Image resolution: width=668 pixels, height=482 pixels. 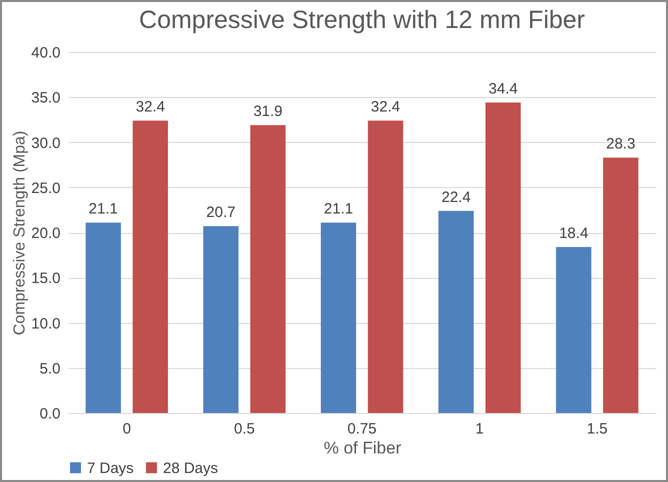 What do you see at coordinates (50, 414) in the screenshot?
I see `y-tick-label: 0.0` at bounding box center [50, 414].